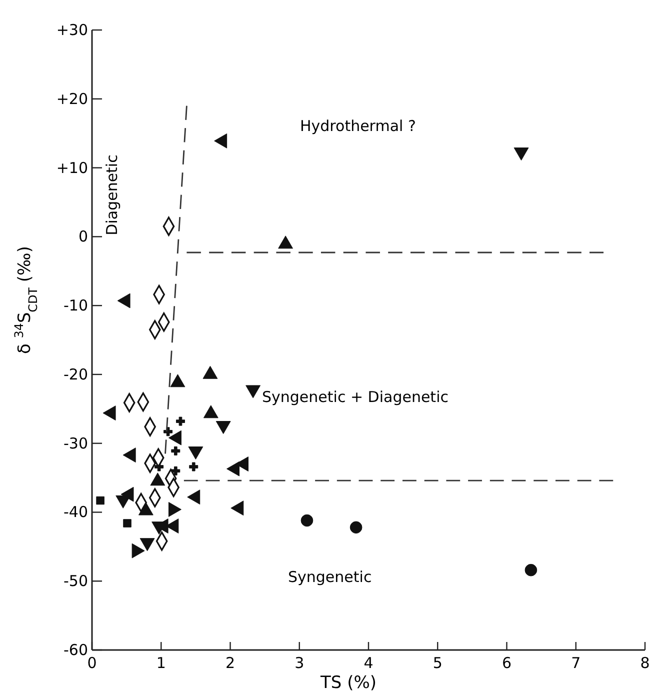 The width and height of the screenshot is (665, 698). Describe the element at coordinates (72, 167) in the screenshot. I see `y-tick-label: +10` at that location.